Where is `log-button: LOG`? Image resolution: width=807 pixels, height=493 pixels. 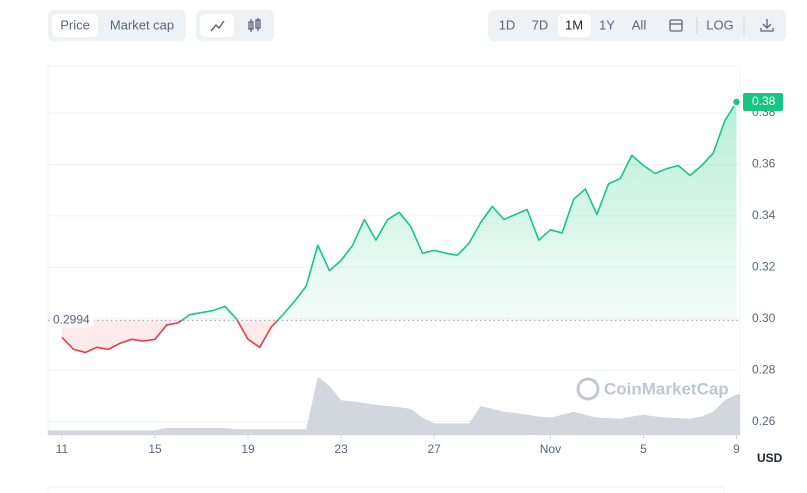 log-button: LOG is located at coordinates (719, 24).